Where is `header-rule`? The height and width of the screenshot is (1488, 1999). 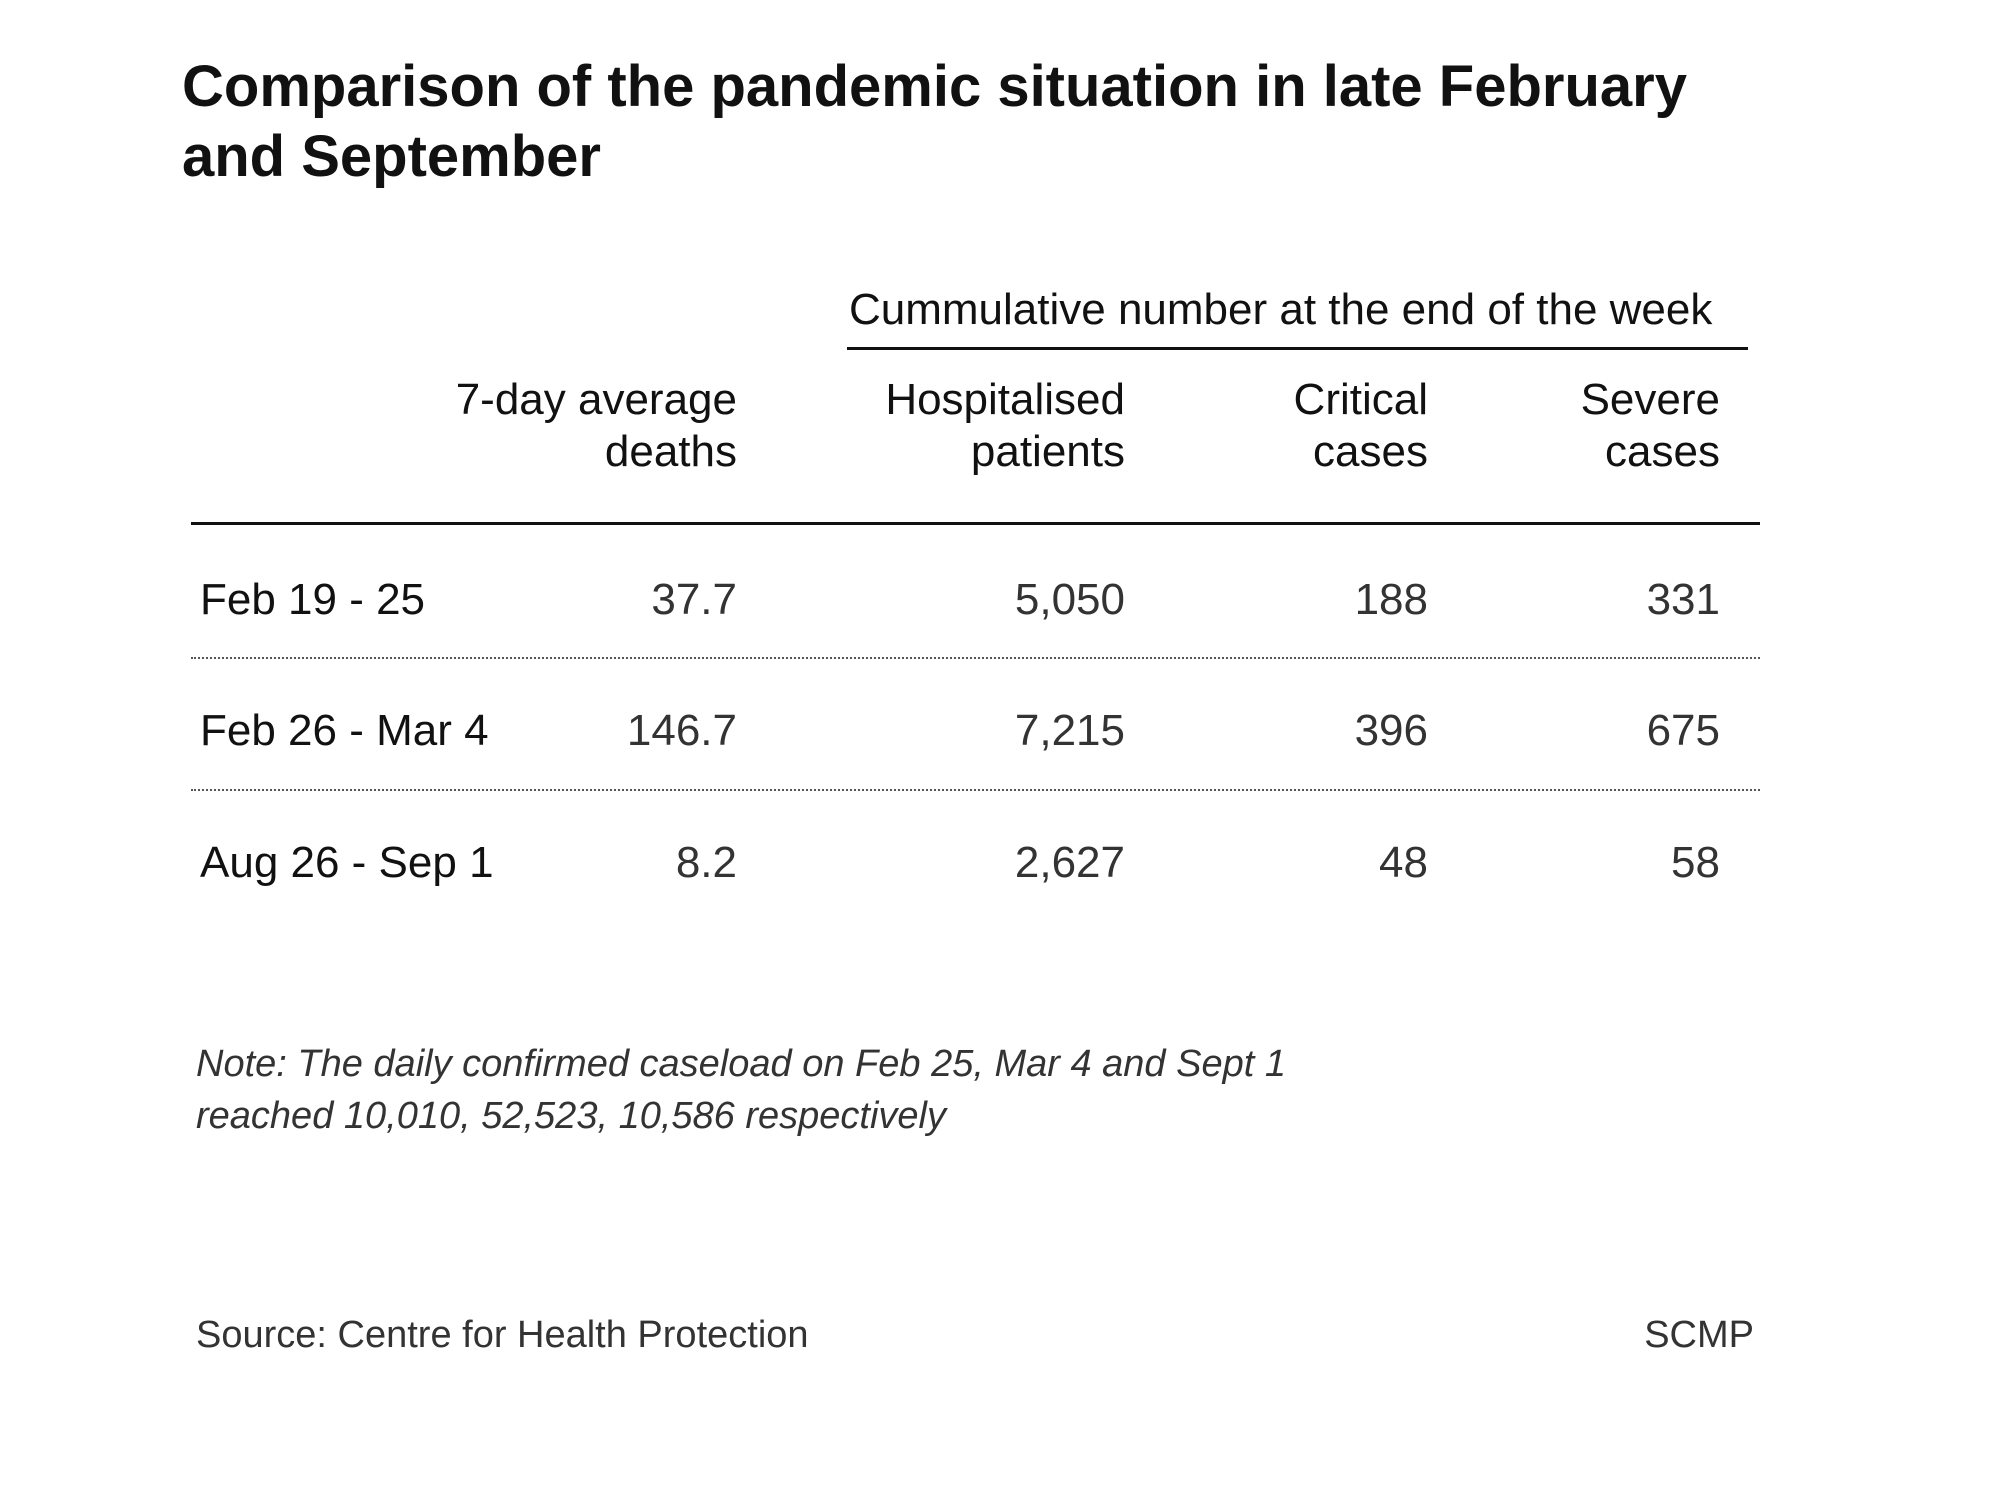
header-rule is located at coordinates (975, 523).